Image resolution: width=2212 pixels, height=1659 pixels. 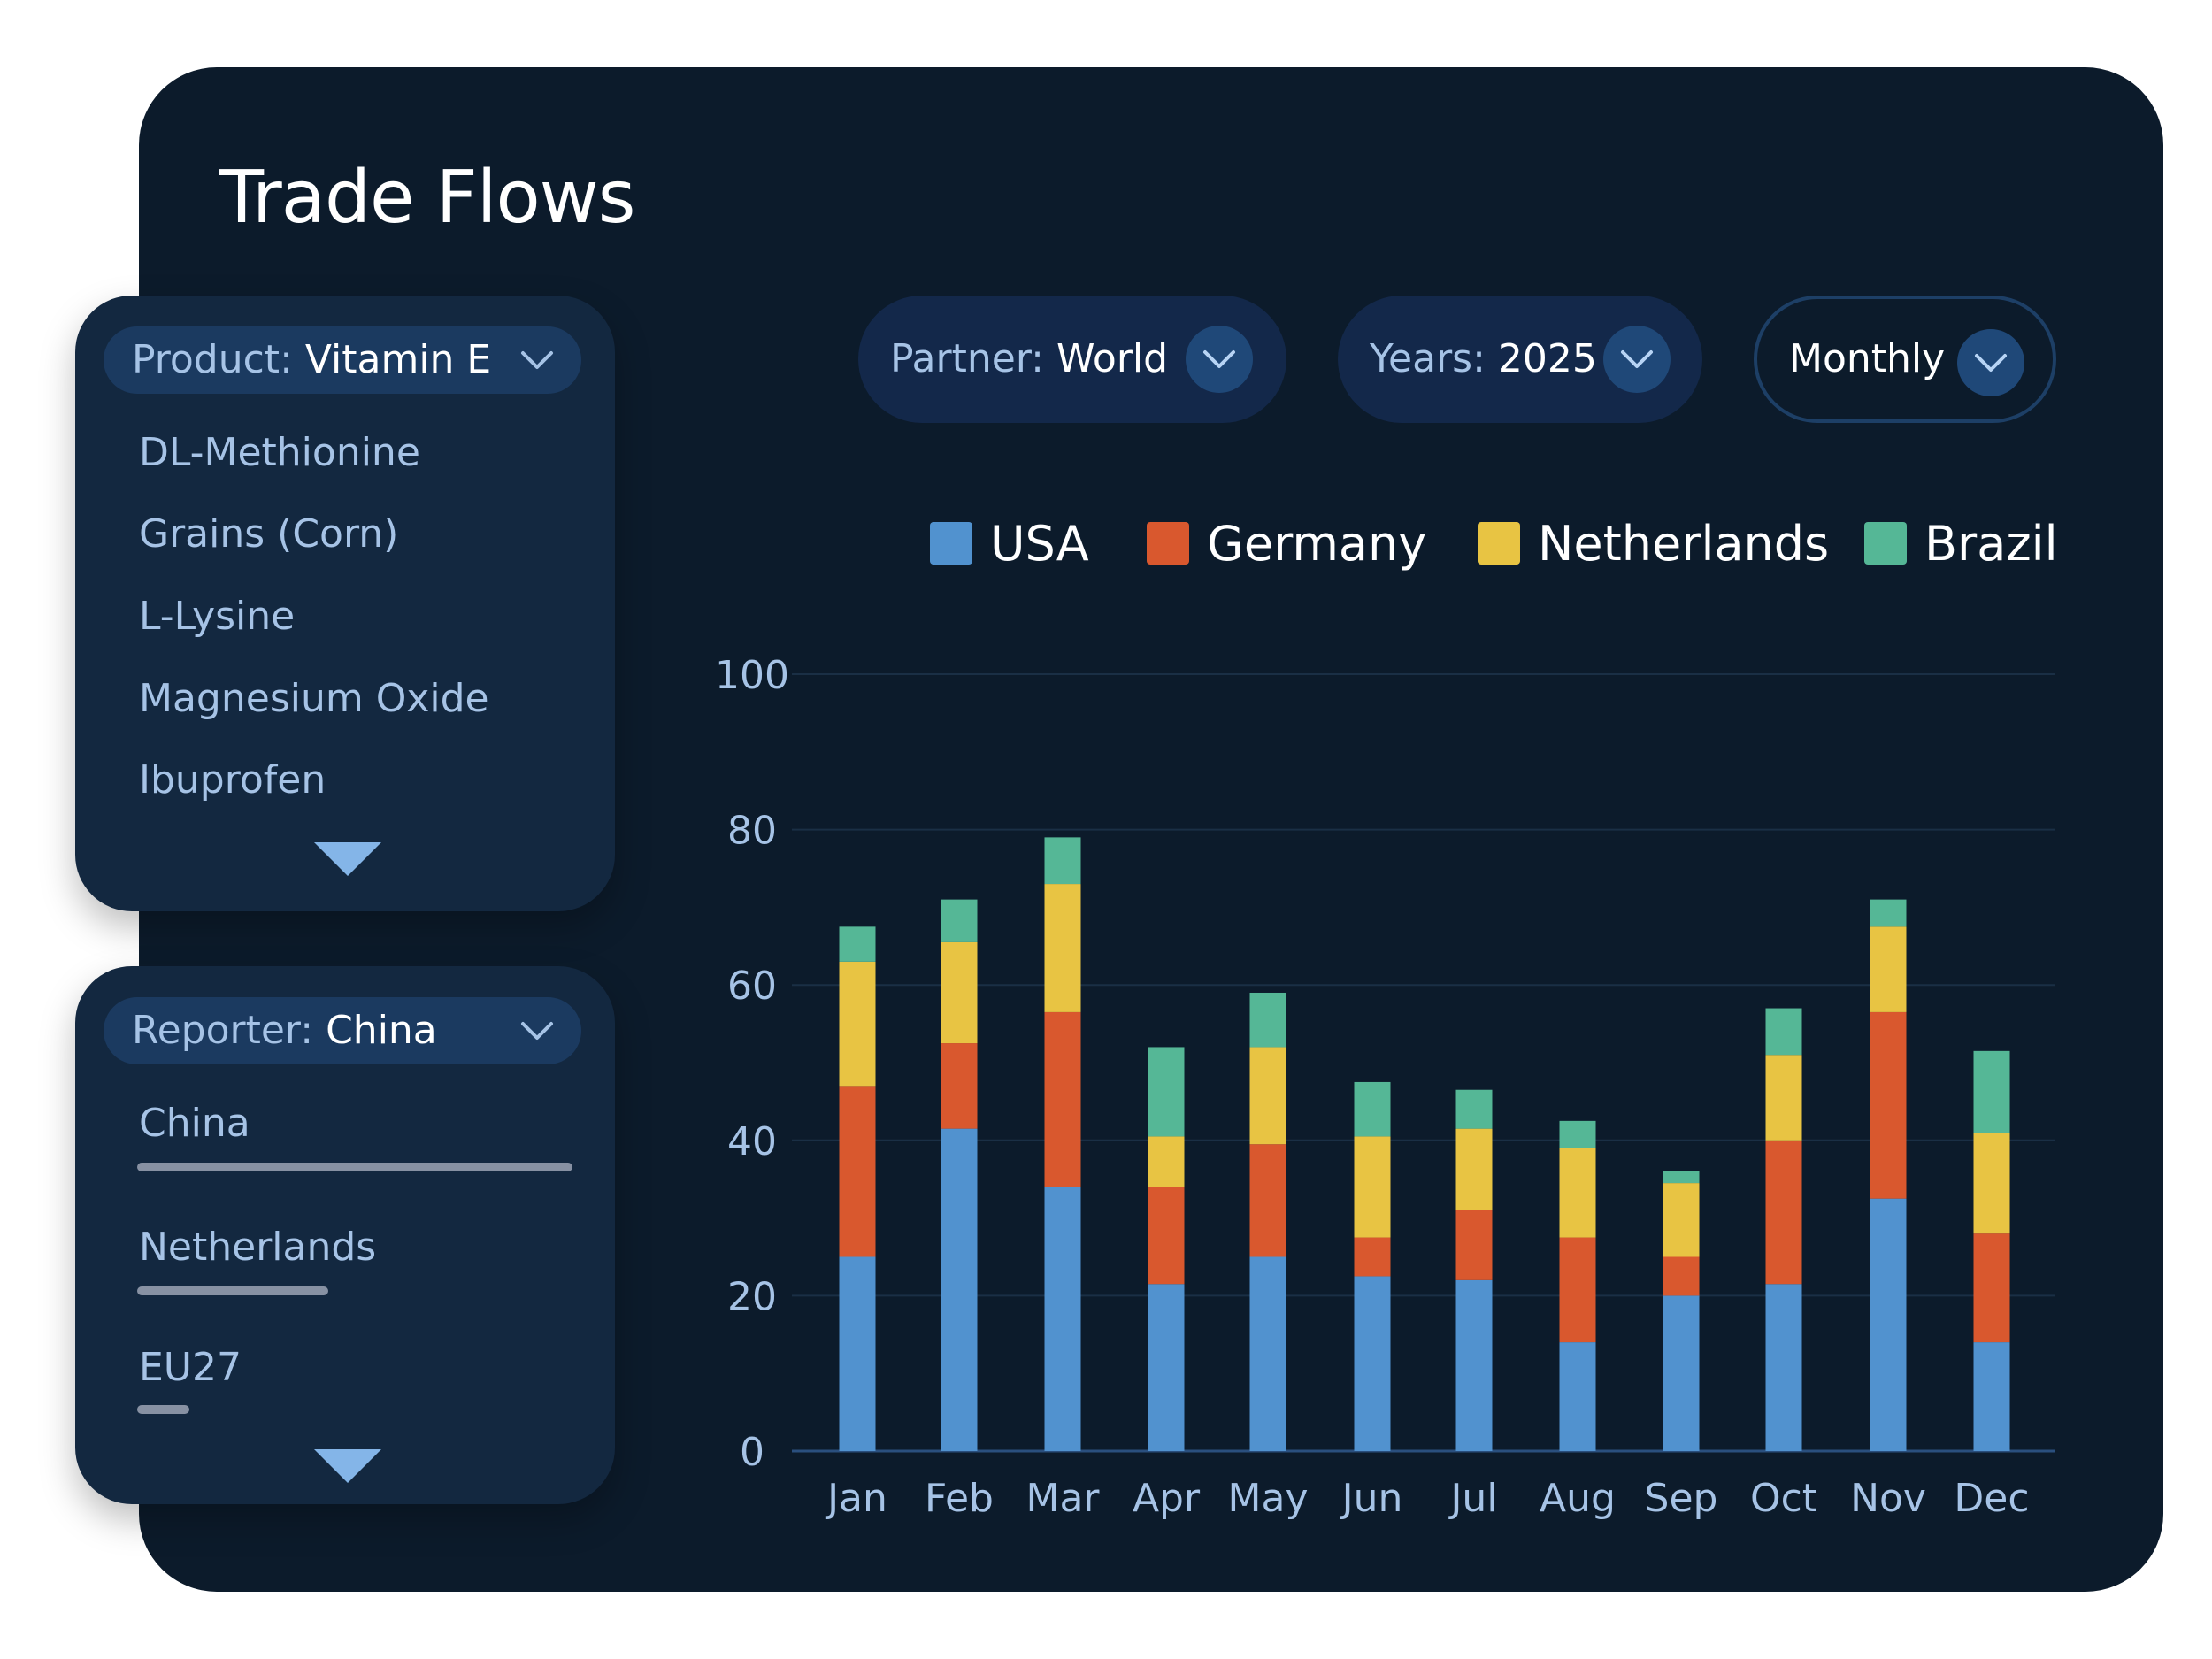 What do you see at coordinates (1578, 1290) in the screenshot?
I see `bar-segment-germany-aug` at bounding box center [1578, 1290].